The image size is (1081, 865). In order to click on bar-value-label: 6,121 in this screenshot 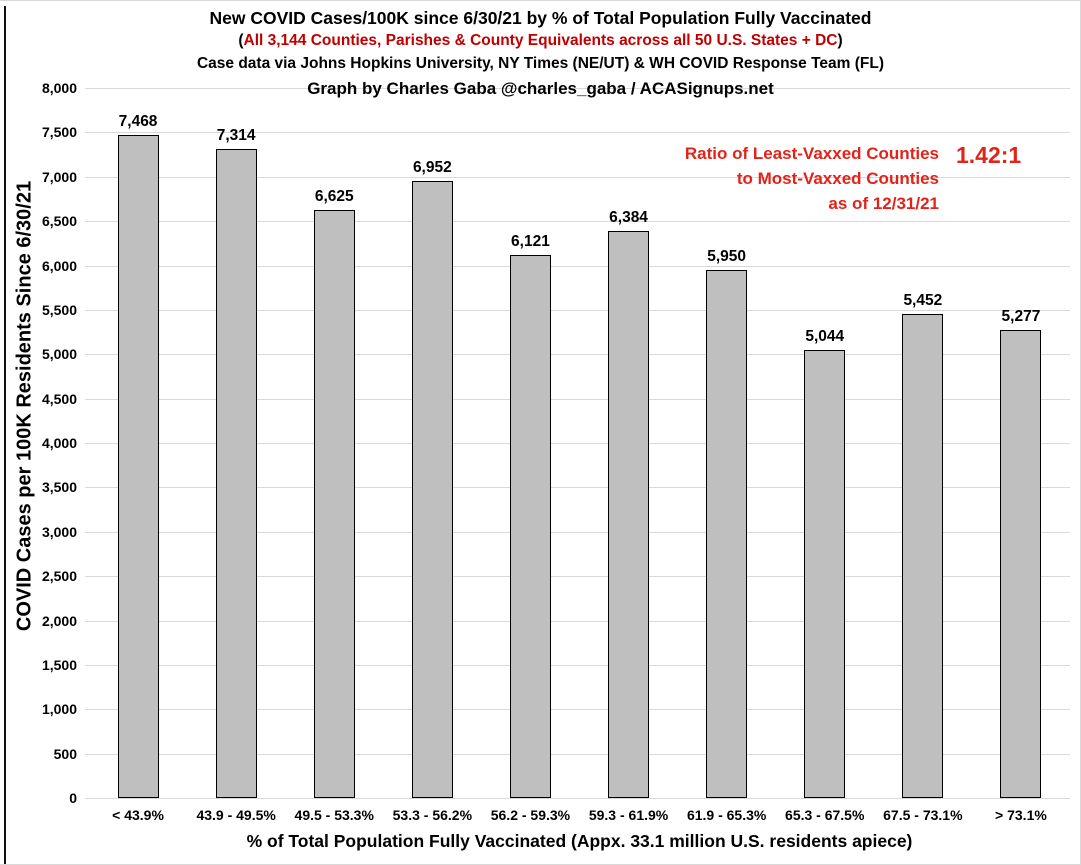, I will do `click(530, 241)`.